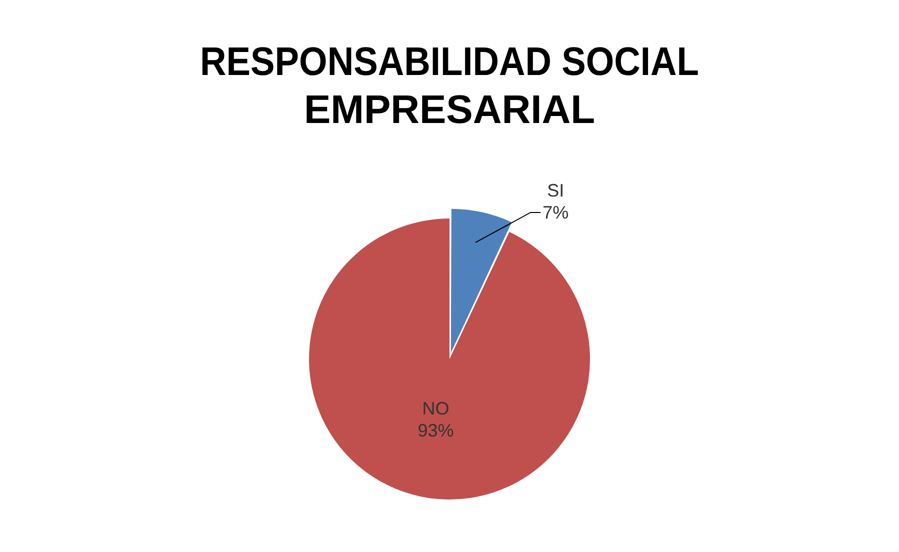 Image resolution: width=899 pixels, height=552 pixels. What do you see at coordinates (555, 212) in the screenshot?
I see `data-label: 7%` at bounding box center [555, 212].